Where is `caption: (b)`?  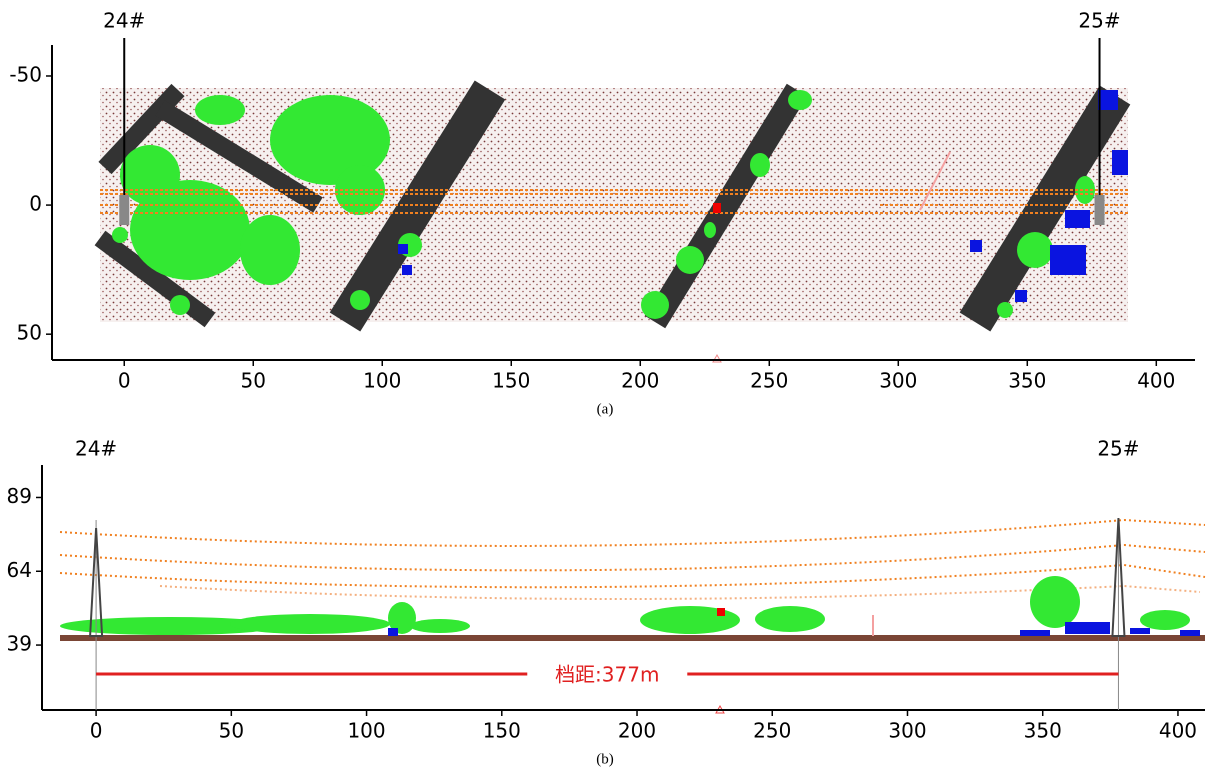 caption: (b) is located at coordinates (605, 759).